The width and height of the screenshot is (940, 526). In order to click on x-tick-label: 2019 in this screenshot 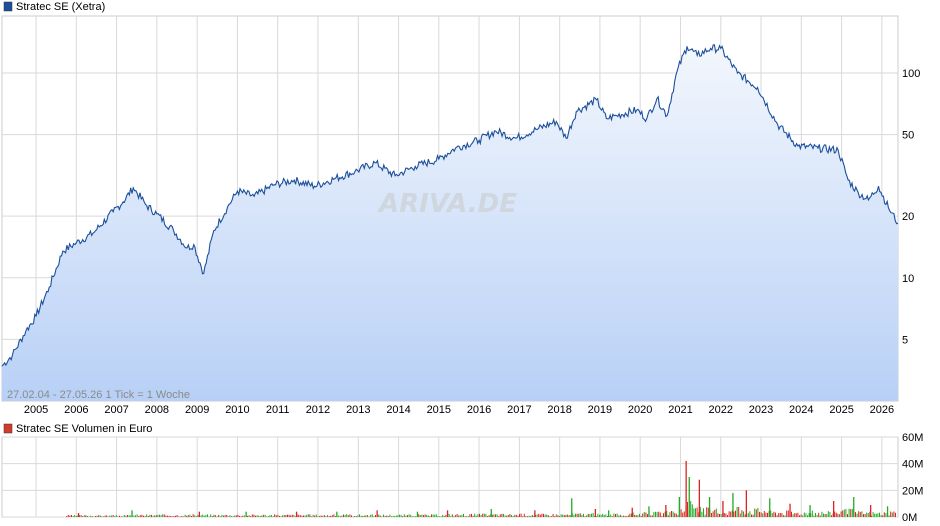, I will do `click(600, 410)`.